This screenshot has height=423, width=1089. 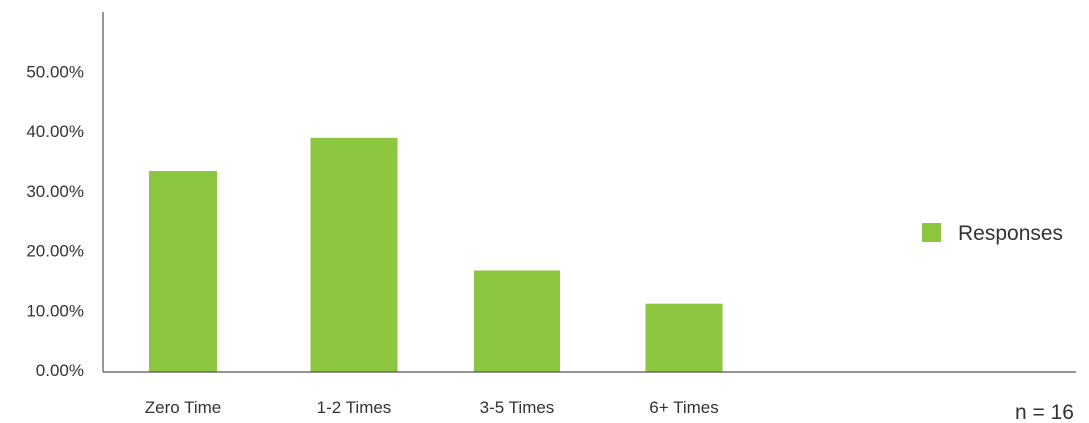 What do you see at coordinates (517, 407) in the screenshot?
I see `x-tick-label: 3-5 Times` at bounding box center [517, 407].